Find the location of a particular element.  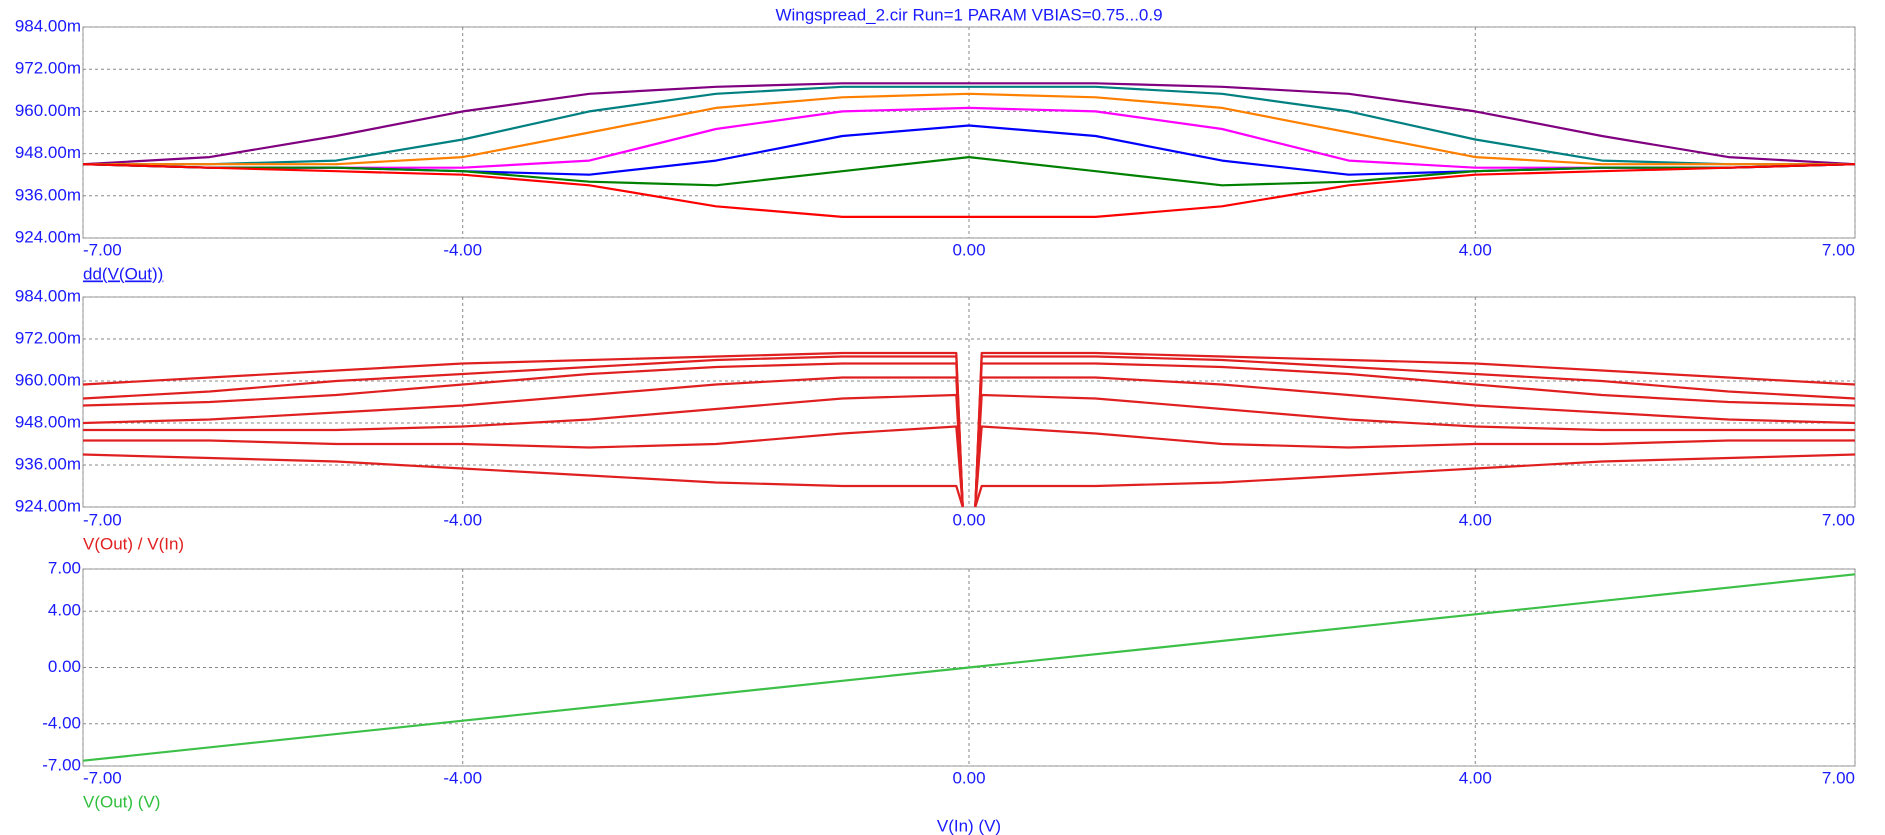

trace-label: dd(V(Out)) is located at coordinates (123, 273).